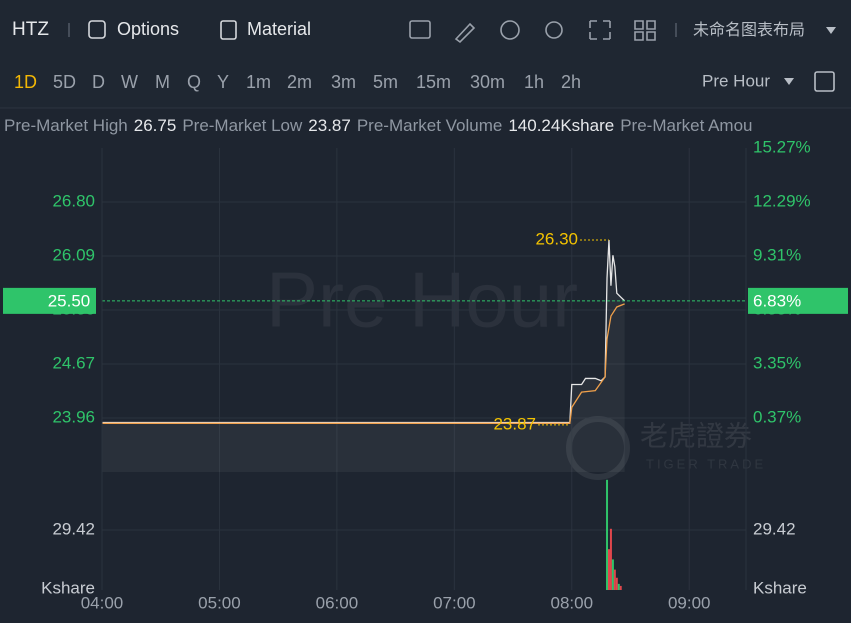 This screenshot has width=851, height=623. I want to click on period-button: 1D, so click(25, 82).